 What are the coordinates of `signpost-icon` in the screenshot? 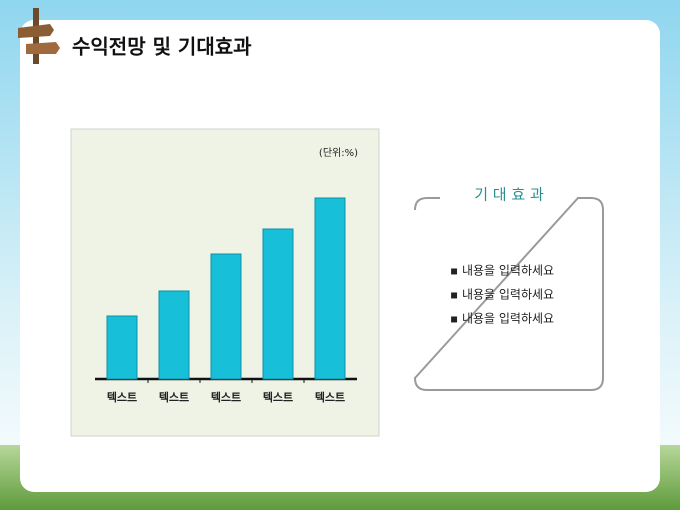 It's located at (39, 36).